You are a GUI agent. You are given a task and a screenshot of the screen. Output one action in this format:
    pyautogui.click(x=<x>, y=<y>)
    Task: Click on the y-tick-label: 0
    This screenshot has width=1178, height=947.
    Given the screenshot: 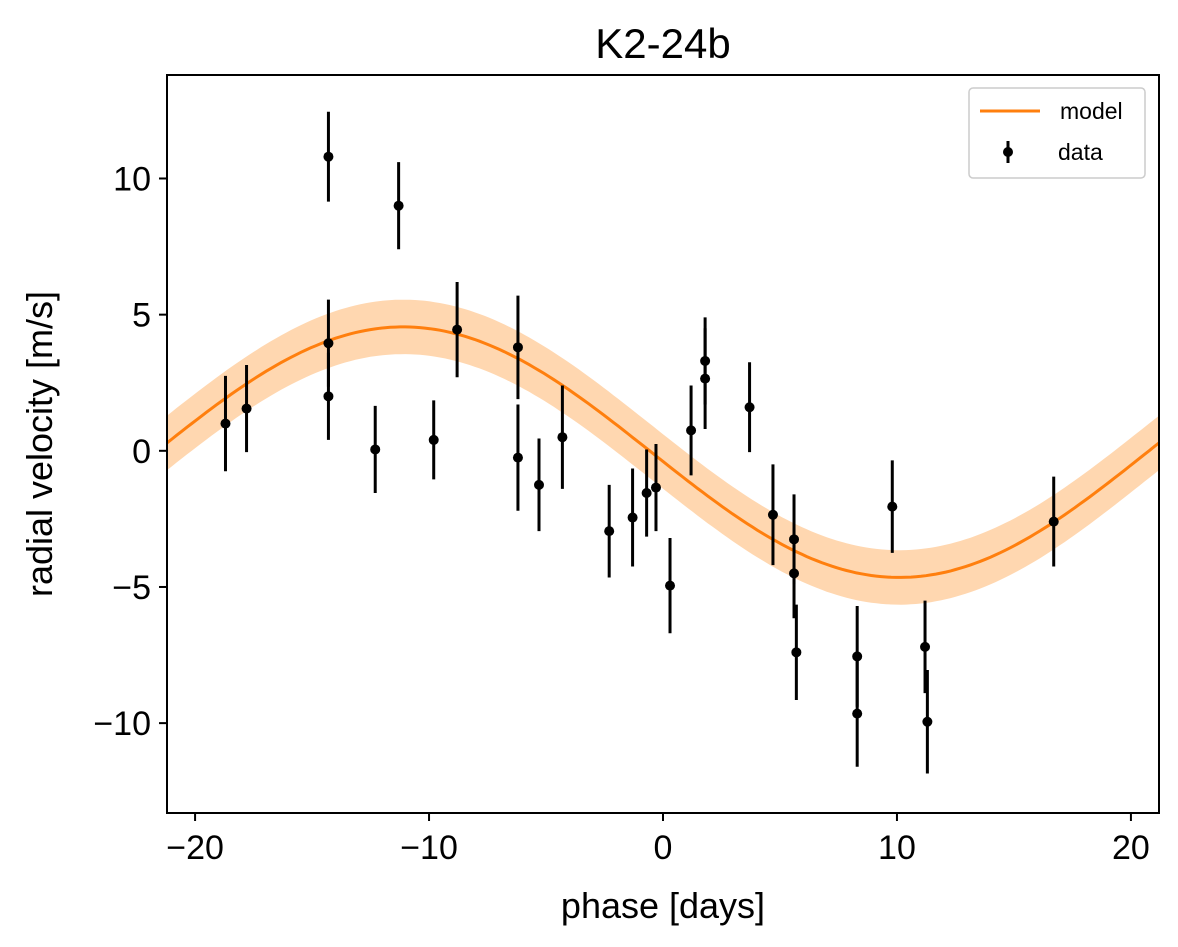 What is the action you would take?
    pyautogui.click(x=141, y=452)
    